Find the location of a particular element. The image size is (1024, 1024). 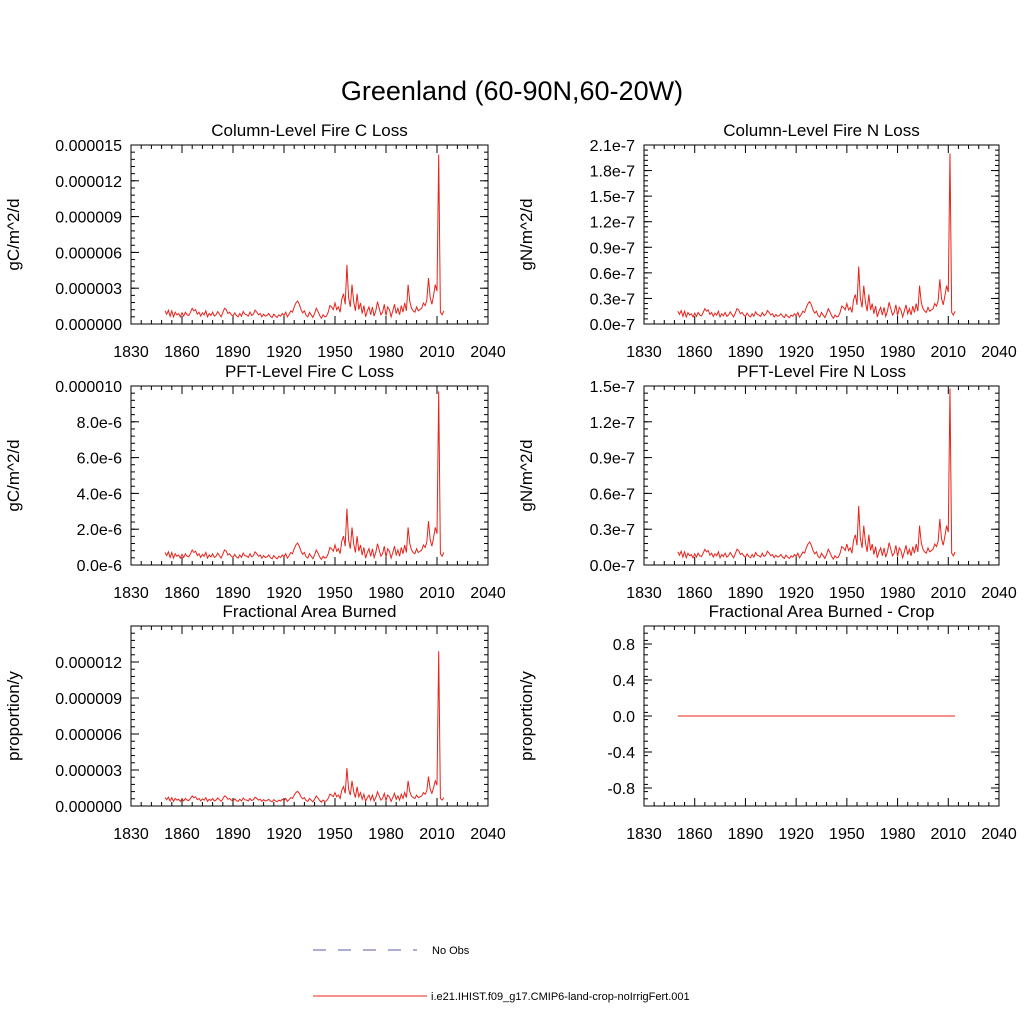

y-tick-label: 0.8 is located at coordinates (624, 645).